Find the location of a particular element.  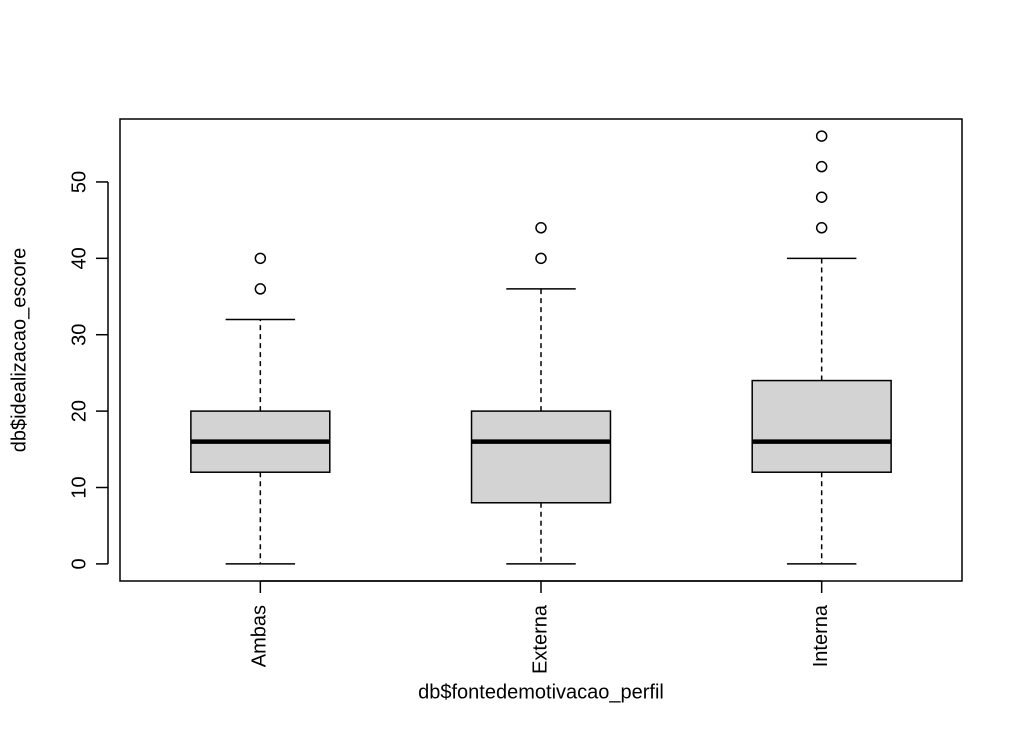

x-axis-label: db$fontedemotivacao_perfil is located at coordinates (541, 692).